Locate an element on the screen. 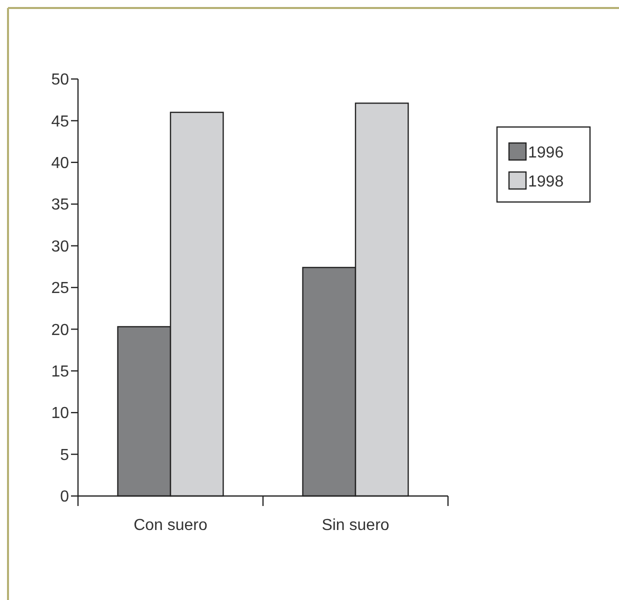 This screenshot has width=619, height=600. y-tick-label: 10 is located at coordinates (60, 413).